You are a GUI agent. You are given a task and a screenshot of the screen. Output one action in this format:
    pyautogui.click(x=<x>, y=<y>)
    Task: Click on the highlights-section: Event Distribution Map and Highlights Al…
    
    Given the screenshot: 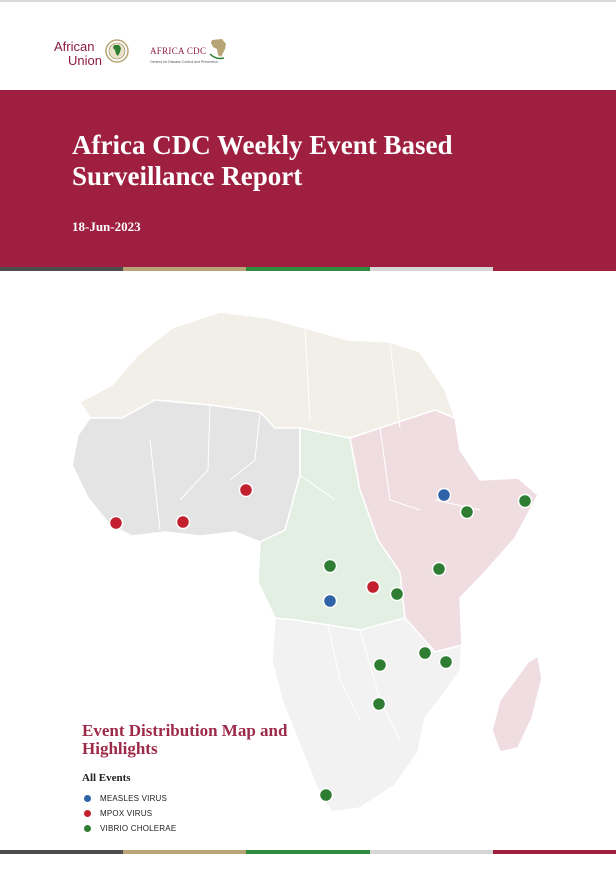 What is the action you would take?
    pyautogui.click(x=212, y=779)
    